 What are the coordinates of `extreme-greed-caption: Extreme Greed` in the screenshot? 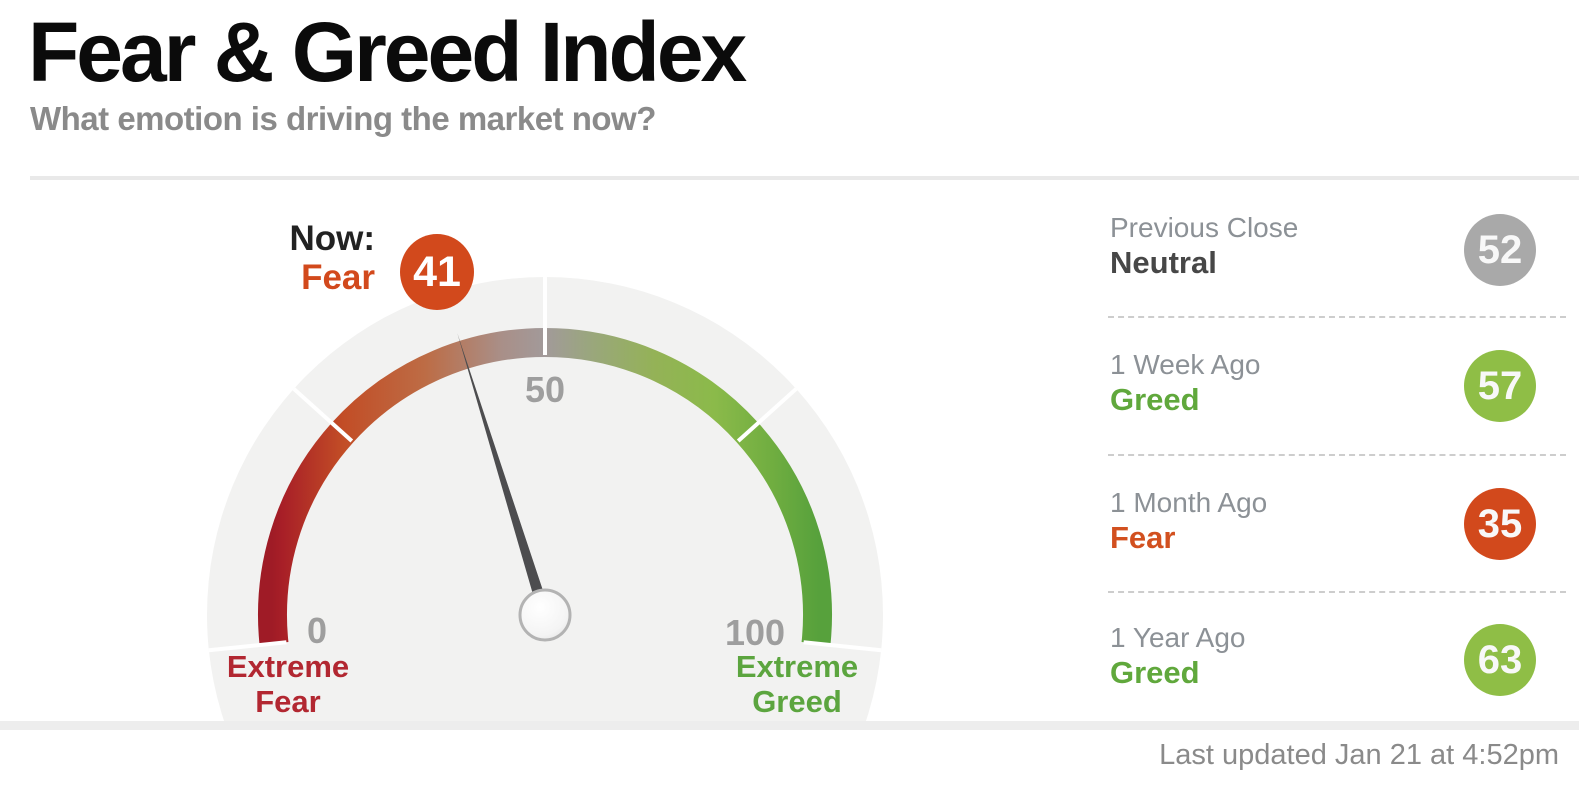 It's located at (797, 684).